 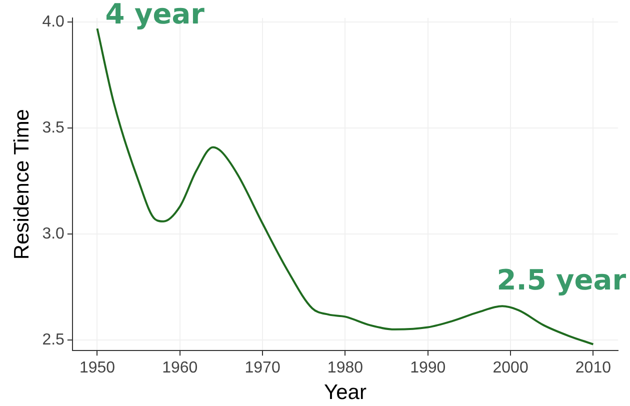 What do you see at coordinates (53, 128) in the screenshot?
I see `y-tick-label: 3.5` at bounding box center [53, 128].